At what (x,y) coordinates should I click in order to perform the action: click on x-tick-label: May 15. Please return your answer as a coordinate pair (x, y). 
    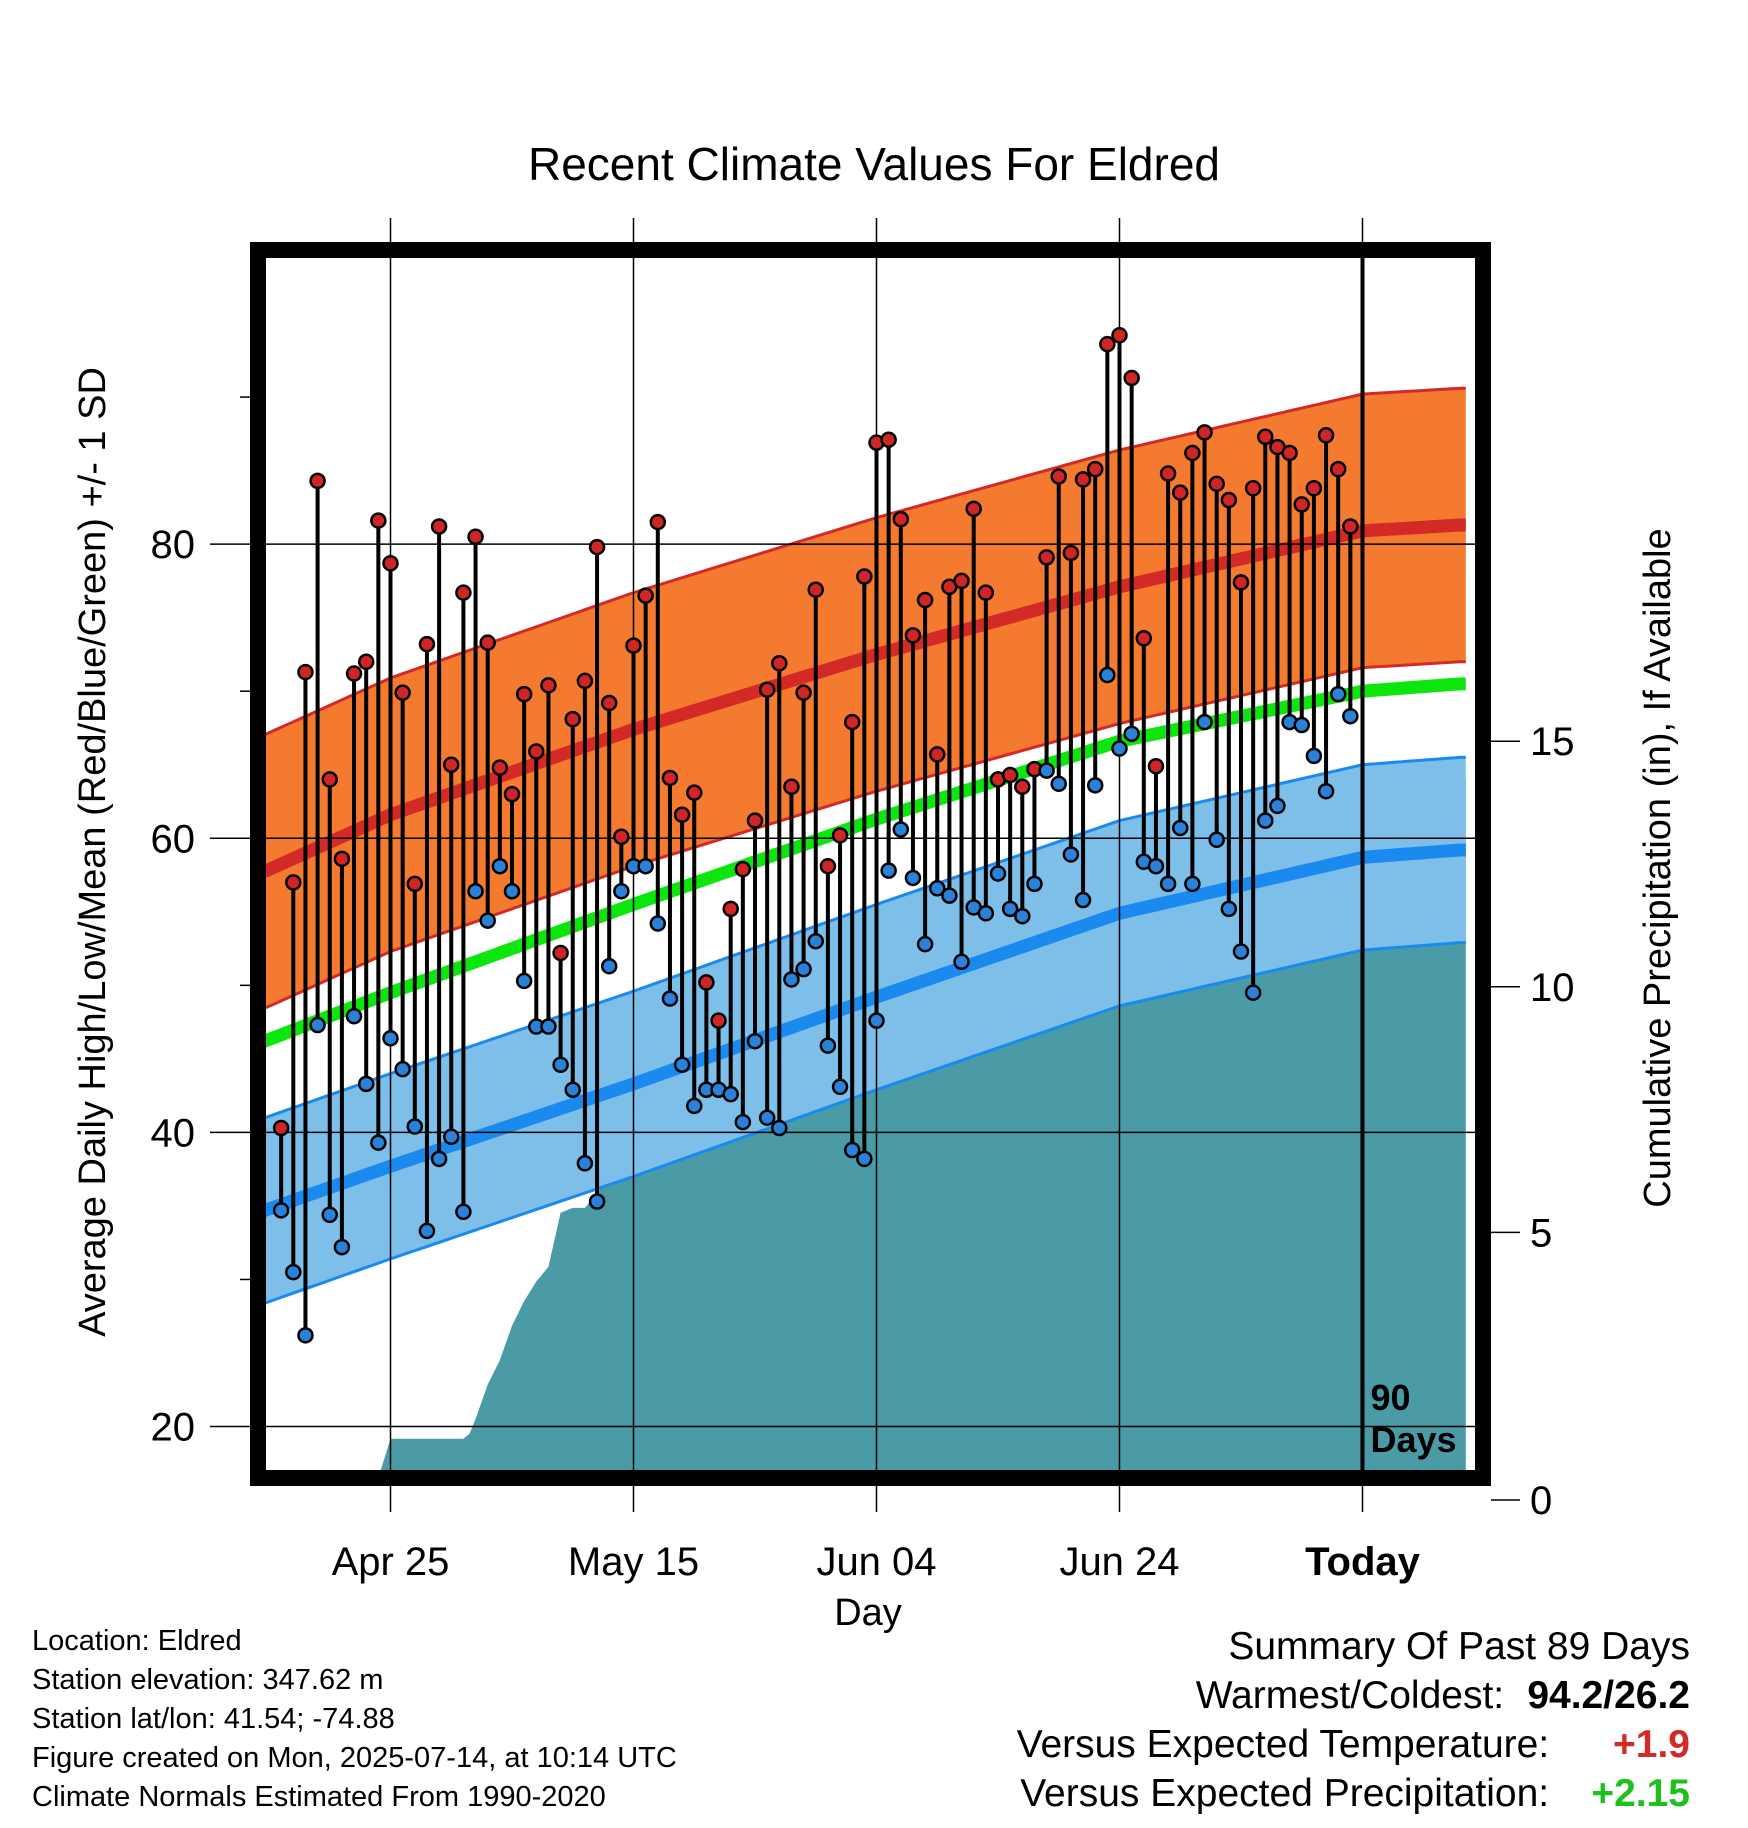
    Looking at the image, I should click on (633, 1562).